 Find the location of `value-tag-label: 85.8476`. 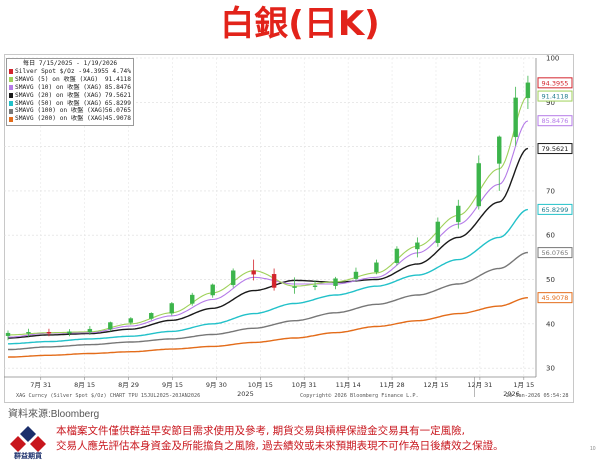

value-tag-label: 85.8476 is located at coordinates (555, 121).